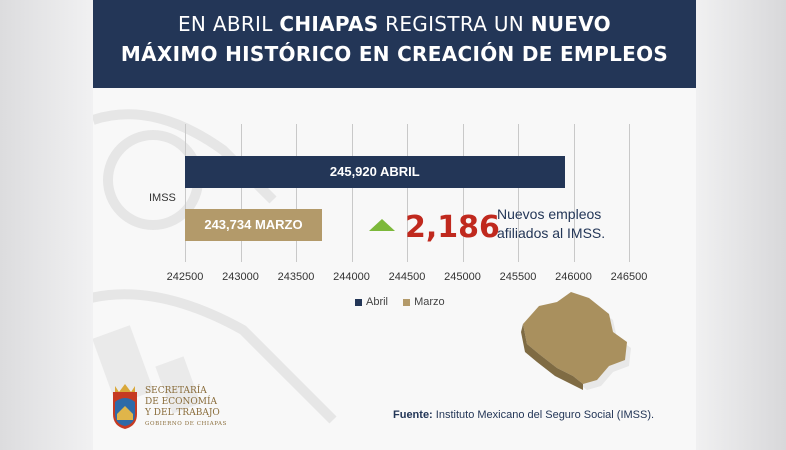  I want to click on left-backdrop, so click(46, 225).